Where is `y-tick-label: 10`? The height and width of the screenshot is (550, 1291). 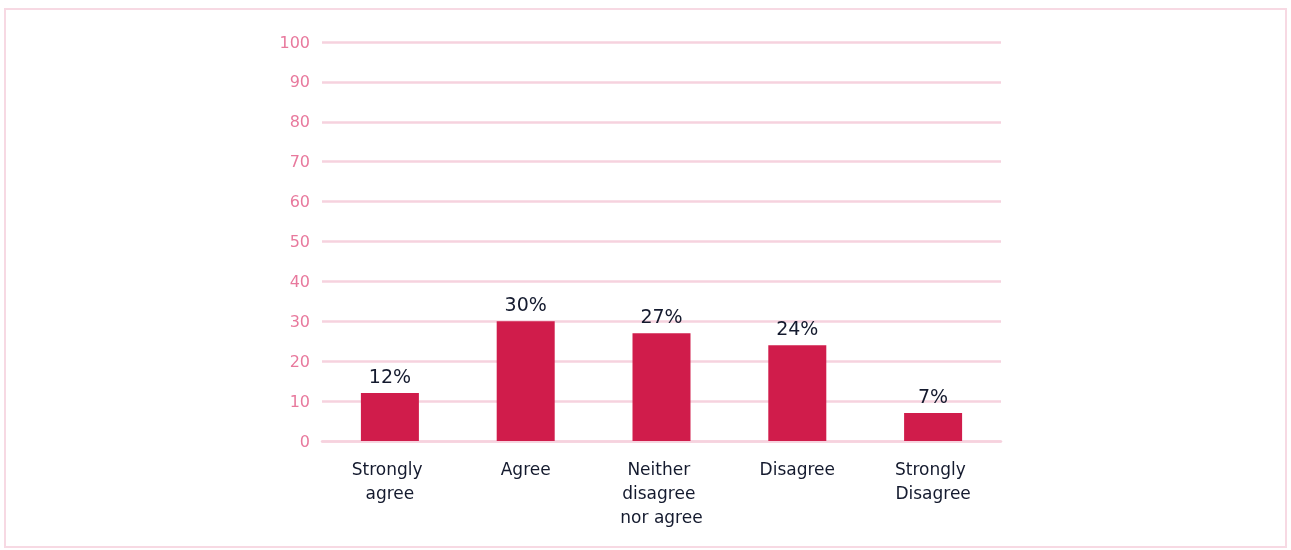 y-tick-label: 10 is located at coordinates (299, 401).